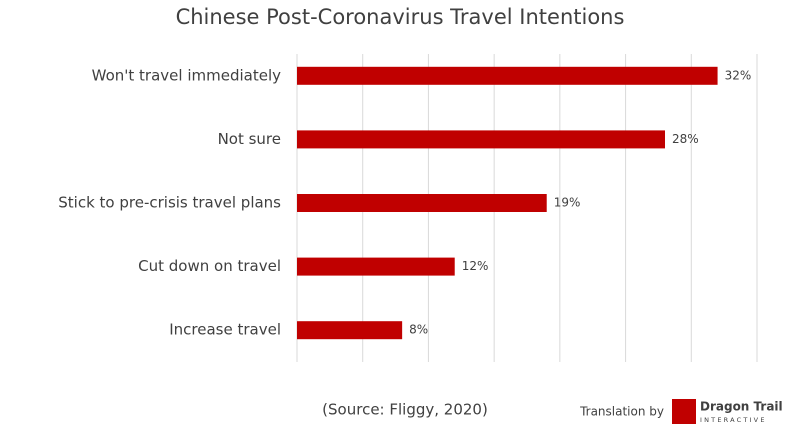 This screenshot has height=437, width=800. I want to click on value-label: 12%, so click(475, 266).